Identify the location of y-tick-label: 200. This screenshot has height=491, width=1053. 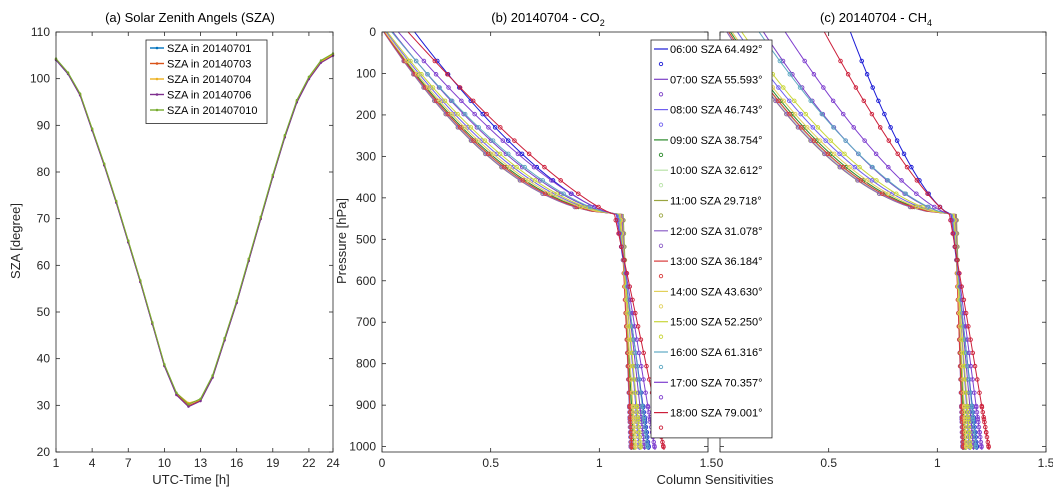
(366, 115).